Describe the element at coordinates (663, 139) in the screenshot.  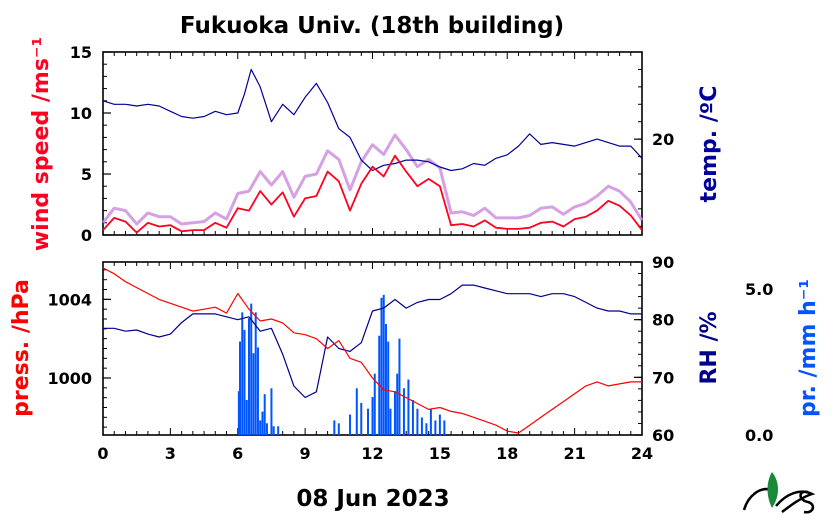
I see `right-tick-label: 20` at that location.